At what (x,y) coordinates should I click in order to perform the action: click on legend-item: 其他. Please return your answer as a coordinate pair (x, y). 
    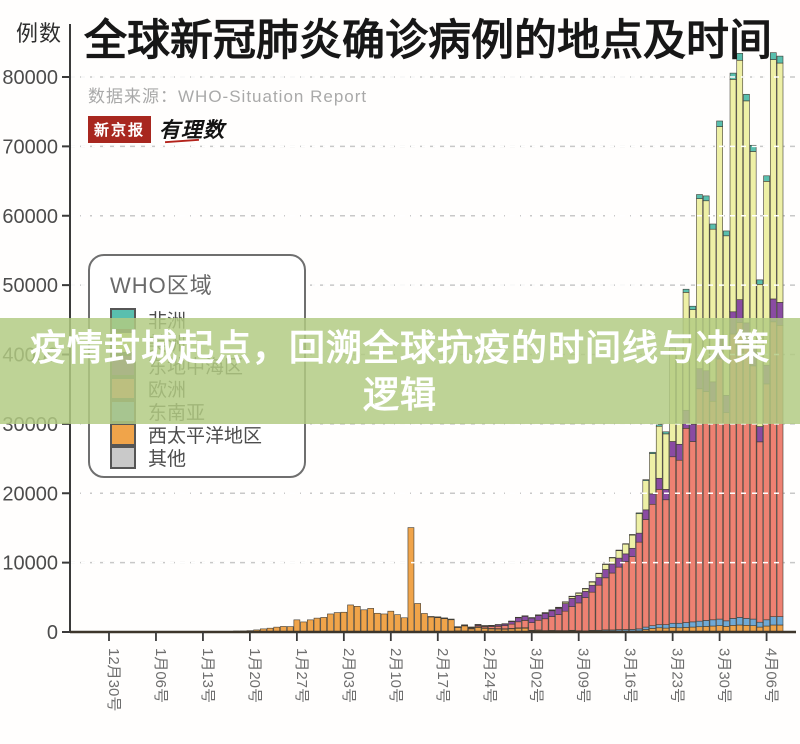
    Looking at the image, I should click on (207, 458).